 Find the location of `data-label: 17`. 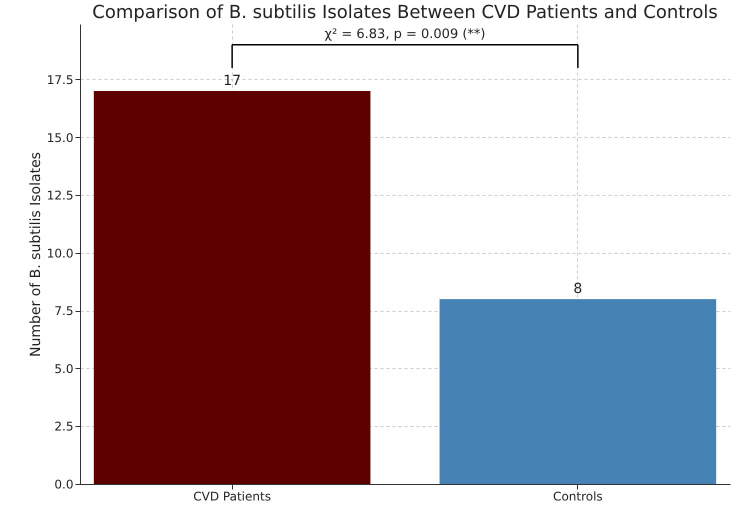

data-label: 17 is located at coordinates (232, 81).